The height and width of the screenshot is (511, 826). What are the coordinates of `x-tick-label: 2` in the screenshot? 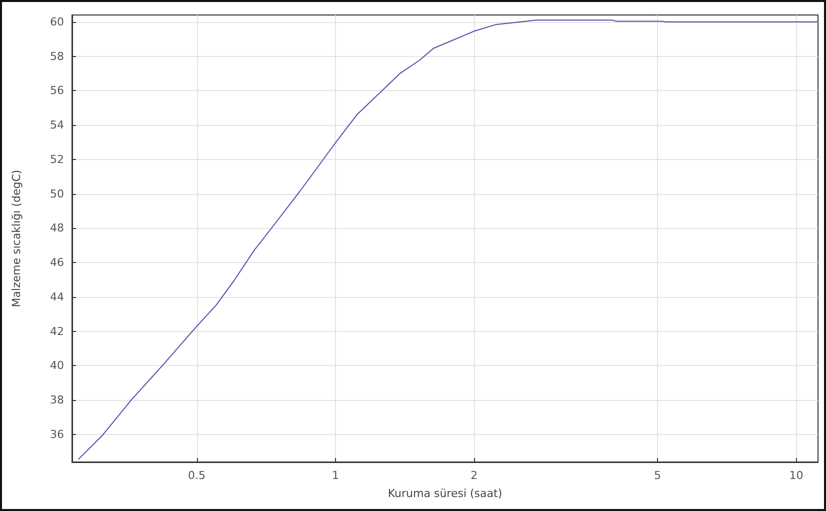 It's located at (474, 475).